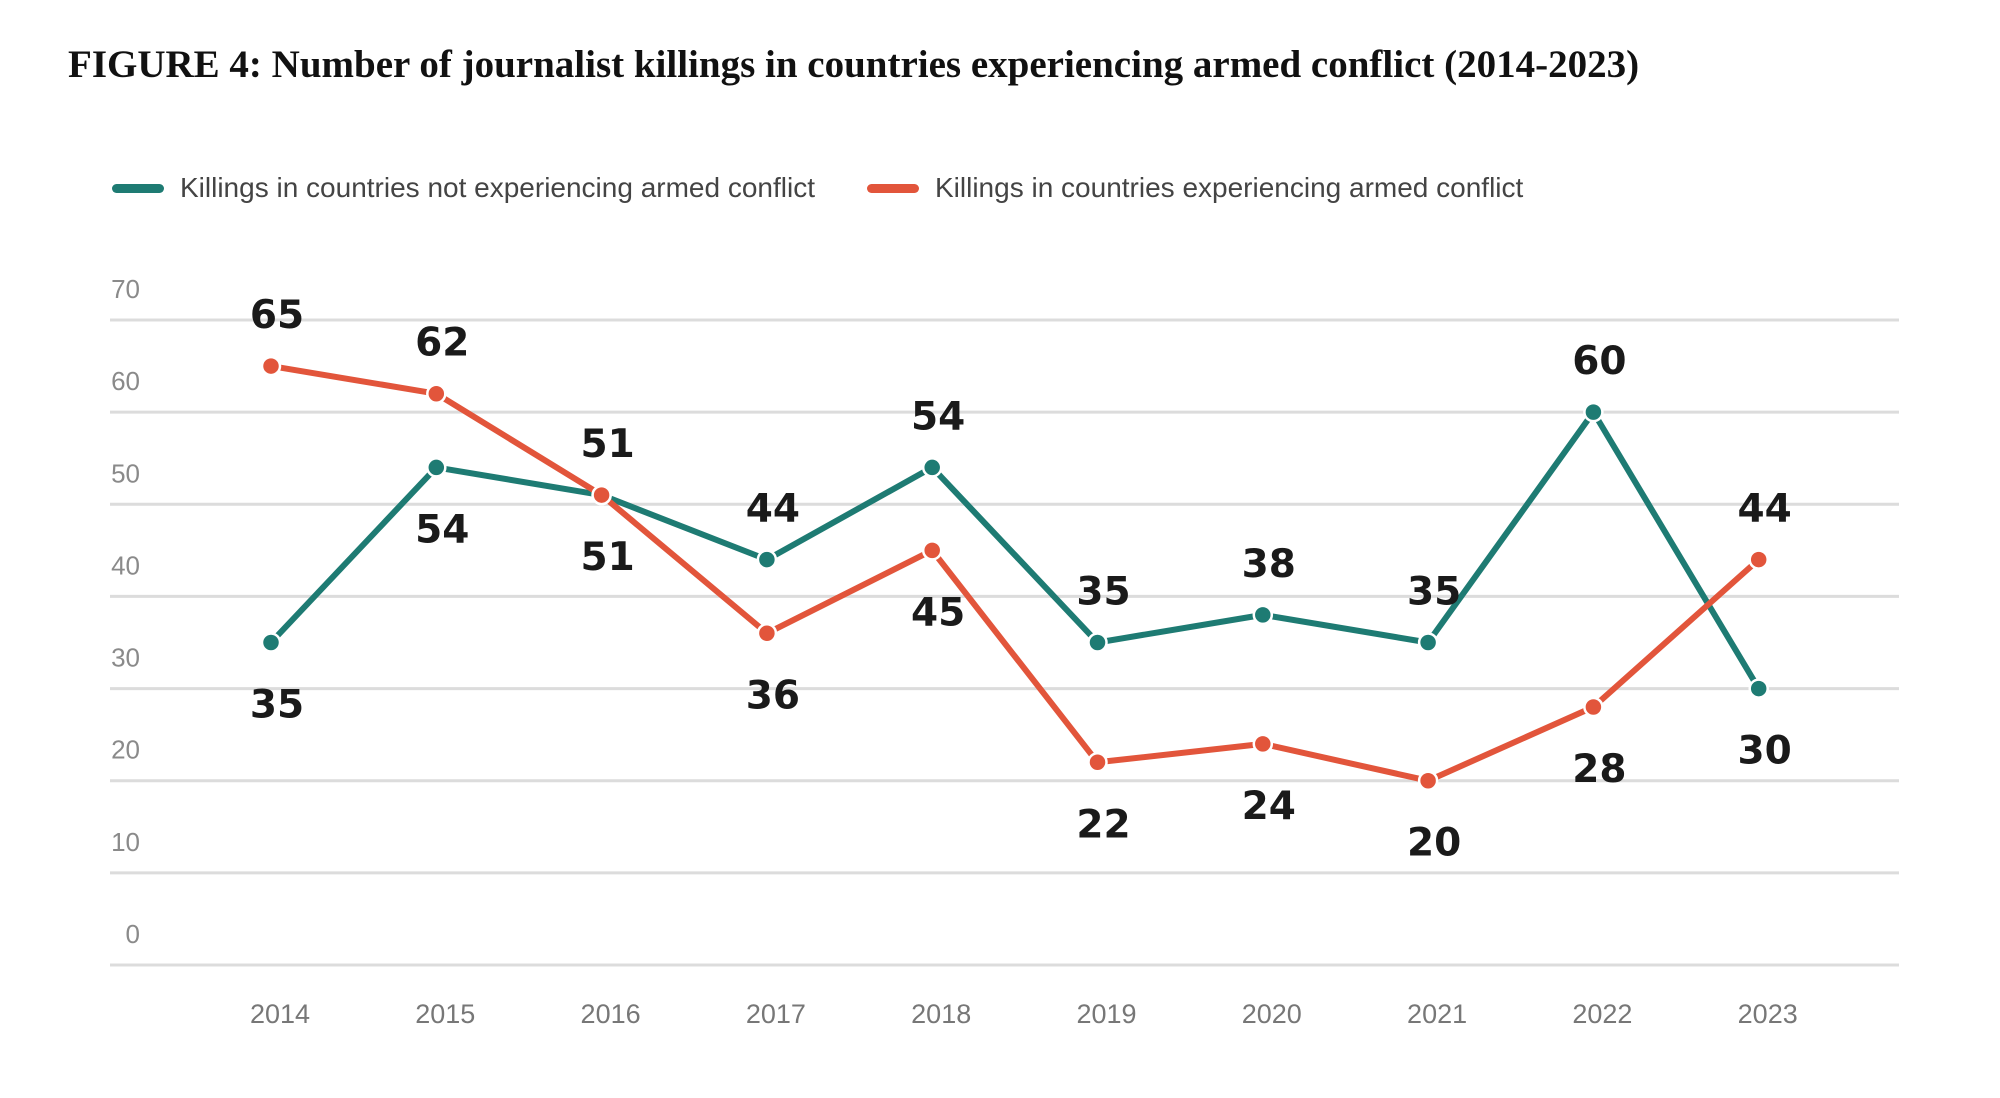  What do you see at coordinates (133, 934) in the screenshot?
I see `y-tick-label: 0` at bounding box center [133, 934].